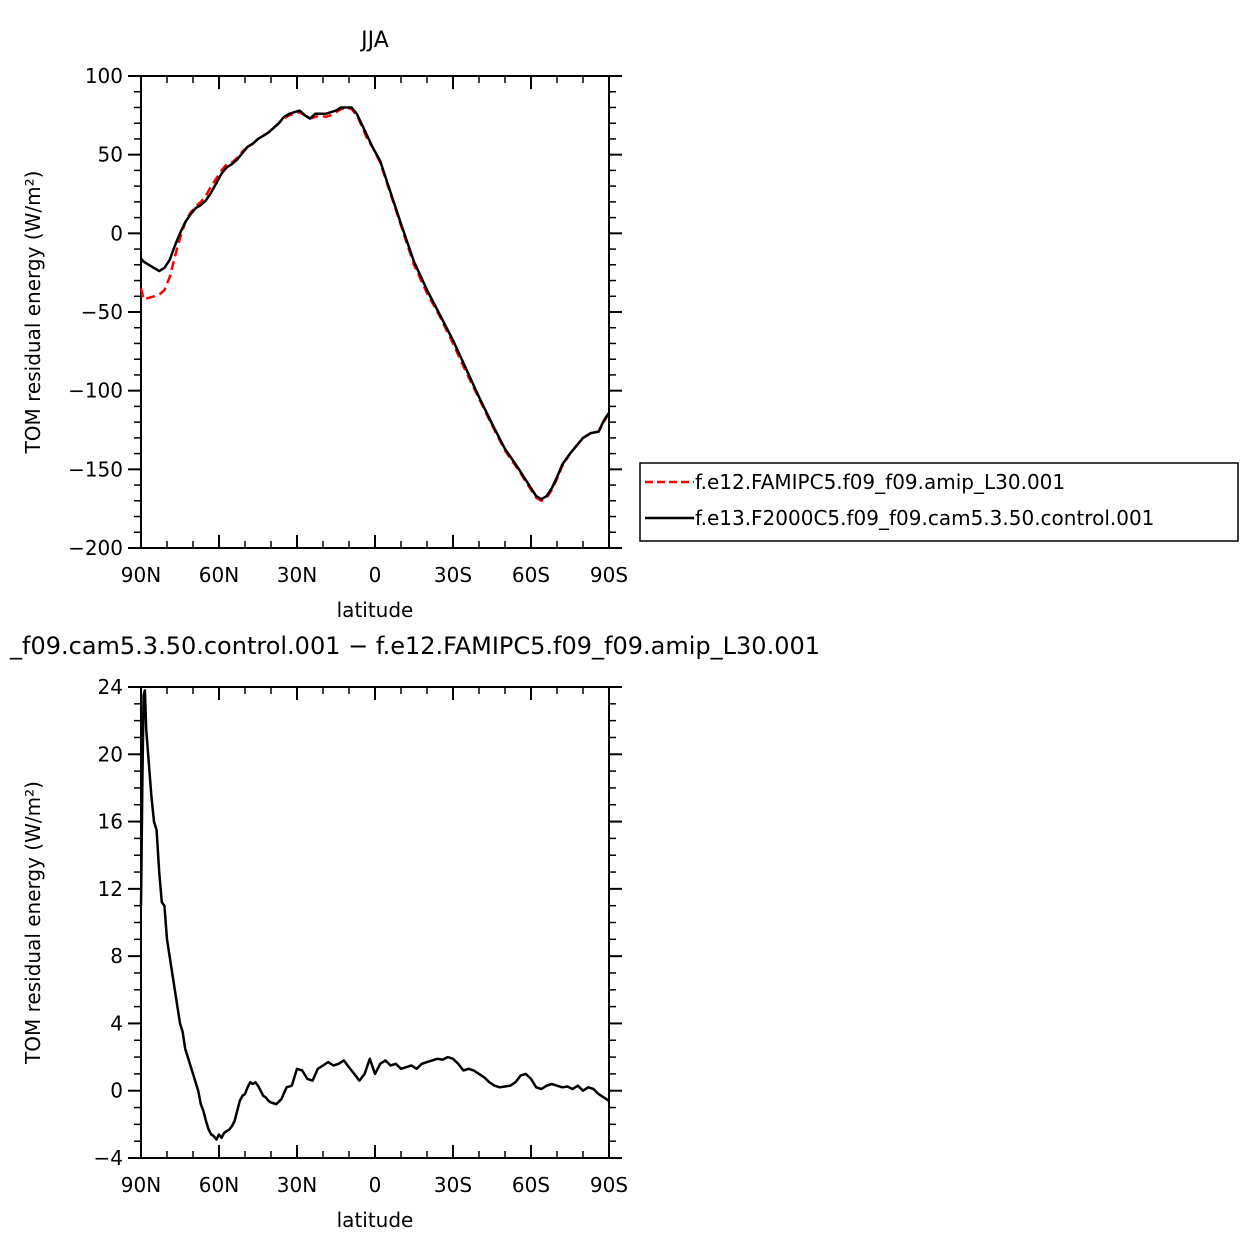  Describe the element at coordinates (102, 312) in the screenshot. I see `y-tick-label: −50` at that location.